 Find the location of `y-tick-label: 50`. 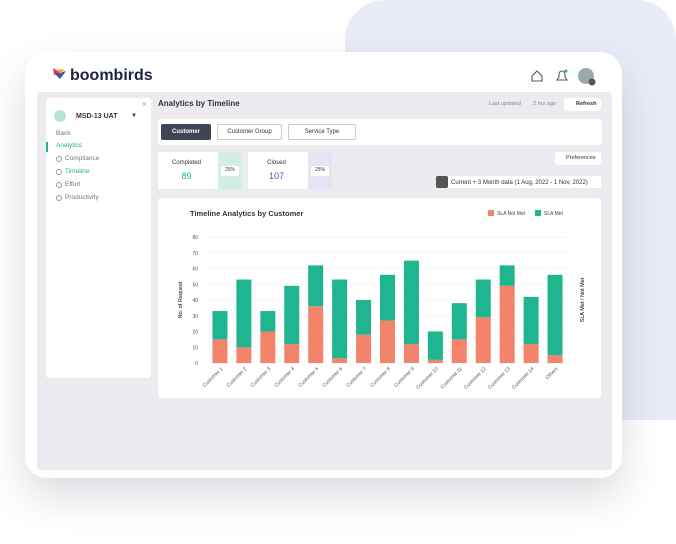

y-tick-label: 50 is located at coordinates (195, 285).